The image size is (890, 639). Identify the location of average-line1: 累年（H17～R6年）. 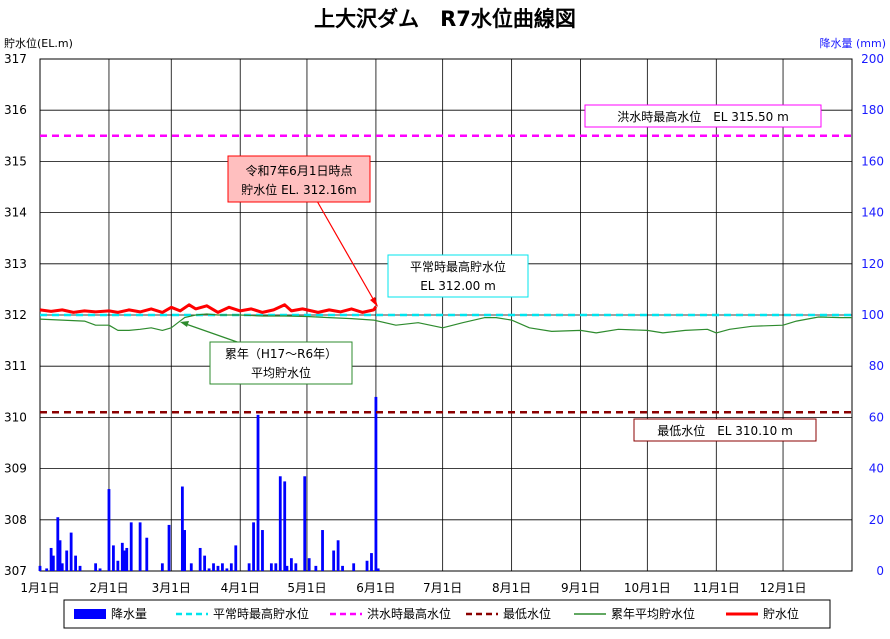
(281, 354).